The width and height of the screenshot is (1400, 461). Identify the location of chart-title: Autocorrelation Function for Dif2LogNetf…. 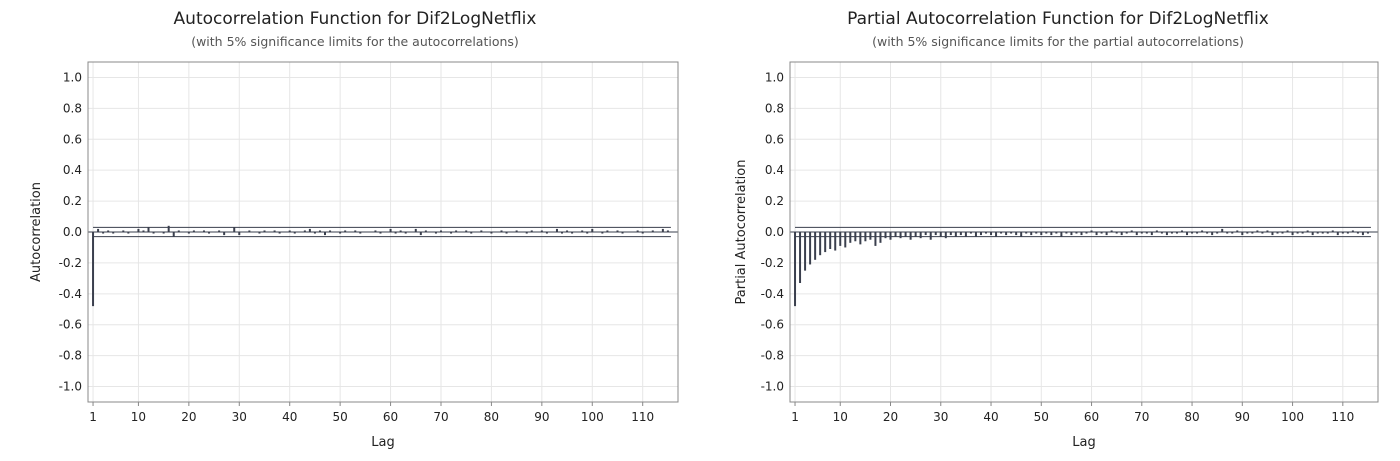
(355, 19).